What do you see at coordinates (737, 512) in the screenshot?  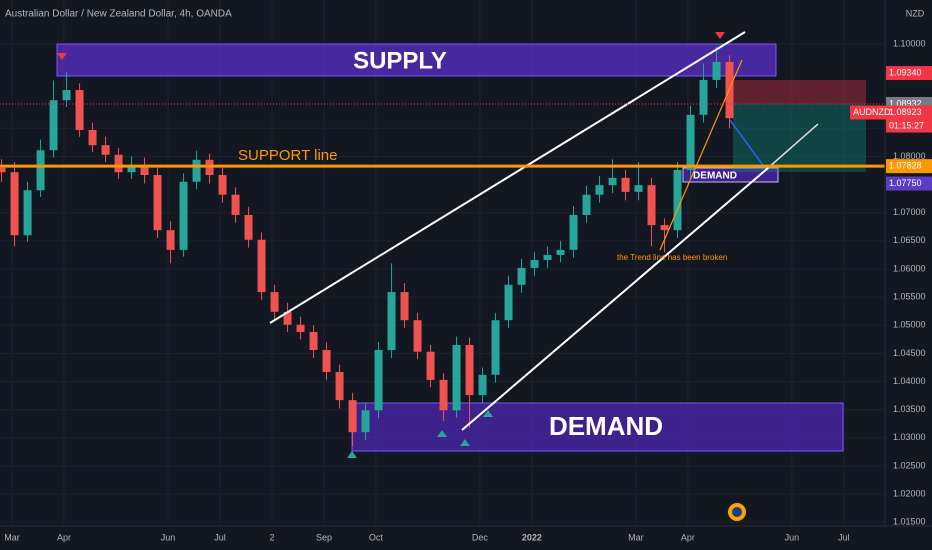 I see `logo` at bounding box center [737, 512].